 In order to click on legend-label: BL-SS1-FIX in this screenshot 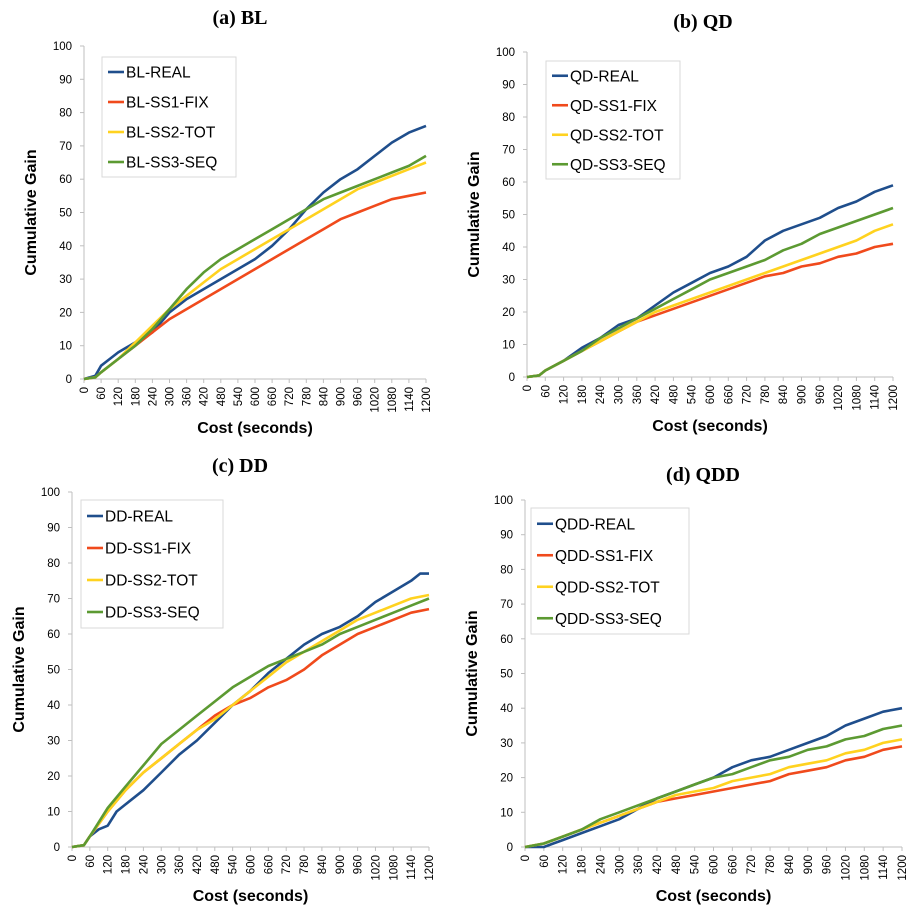, I will do `click(167, 103)`.